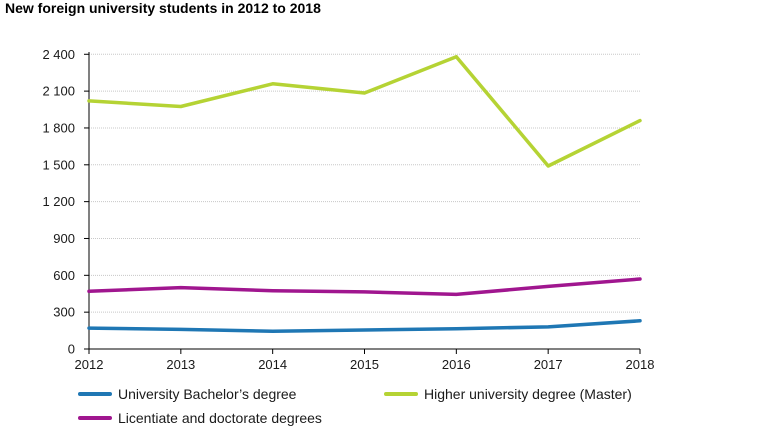  What do you see at coordinates (272, 364) in the screenshot?
I see `x-tick-label: 2014` at bounding box center [272, 364].